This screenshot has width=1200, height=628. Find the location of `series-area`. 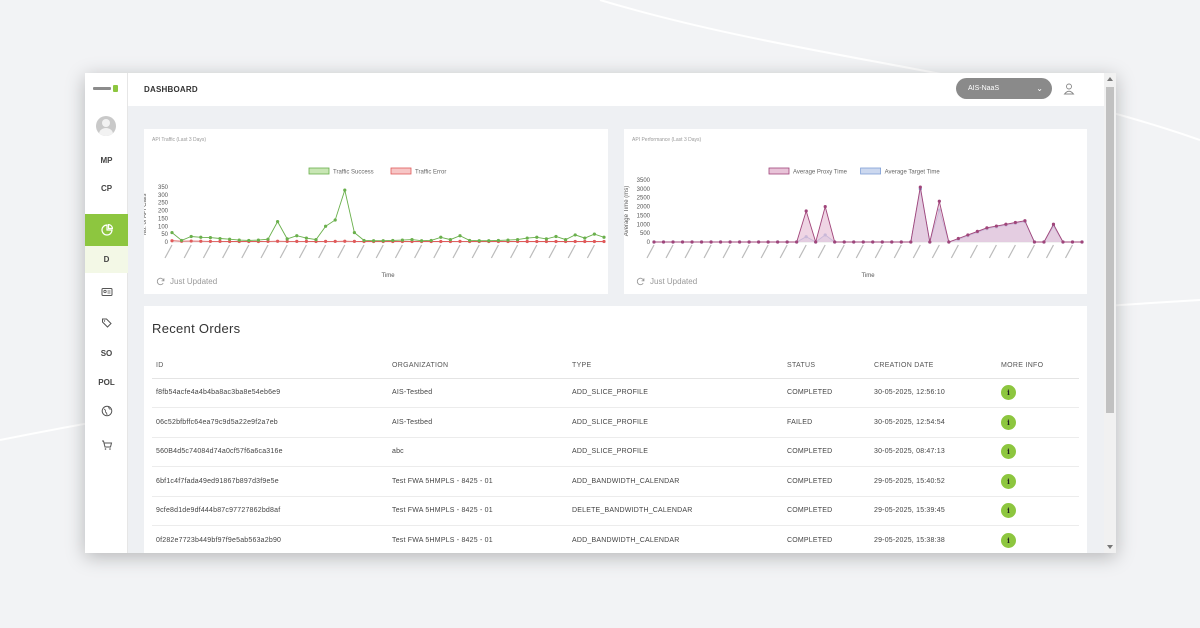

series-area is located at coordinates (868, 214).